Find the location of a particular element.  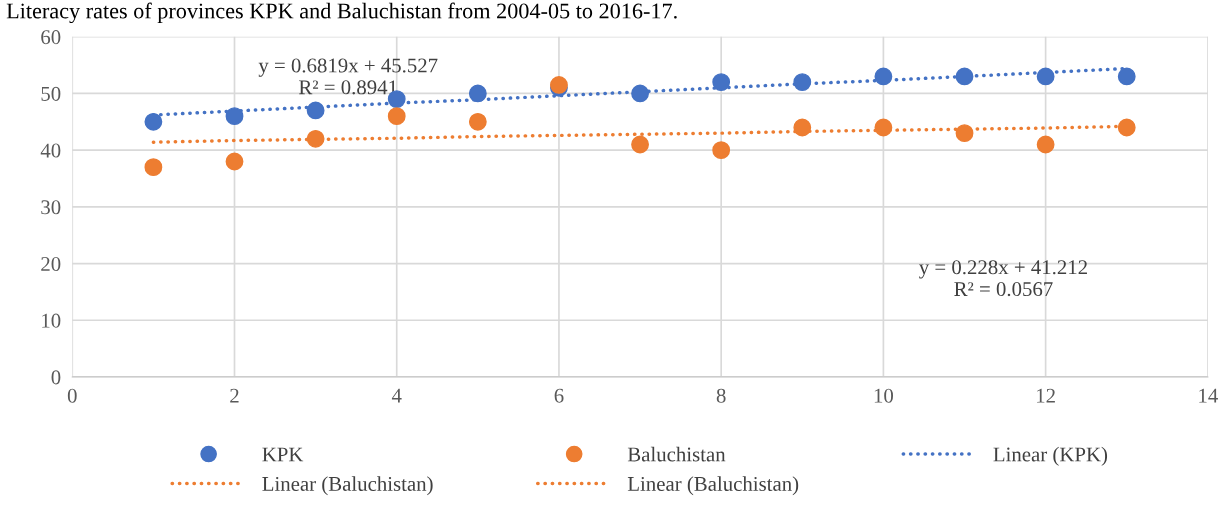

x-tick-label: 0 is located at coordinates (72, 395).